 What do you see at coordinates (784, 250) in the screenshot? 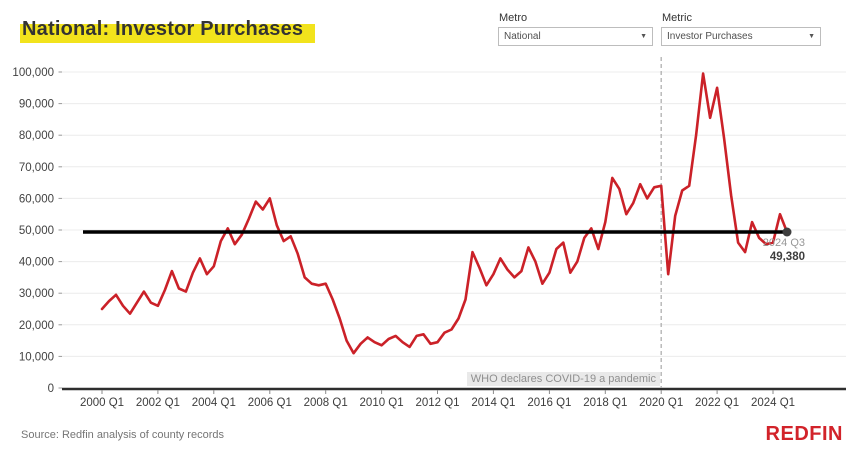
I see `endpoint-callout: 2024 Q3 49,380` at bounding box center [784, 250].